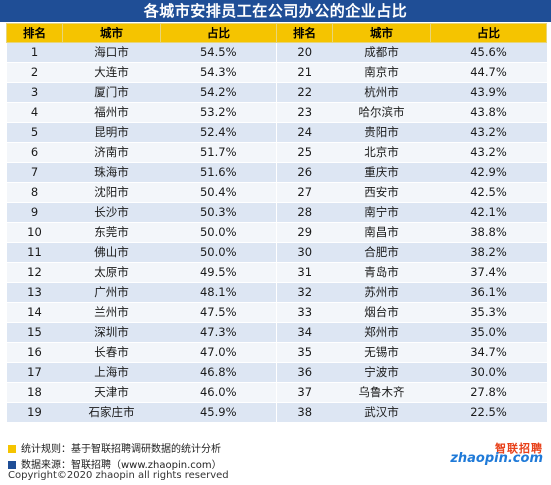 This screenshot has height=485, width=551. What do you see at coordinates (304, 392) in the screenshot?
I see `rank-cell: 37` at bounding box center [304, 392].